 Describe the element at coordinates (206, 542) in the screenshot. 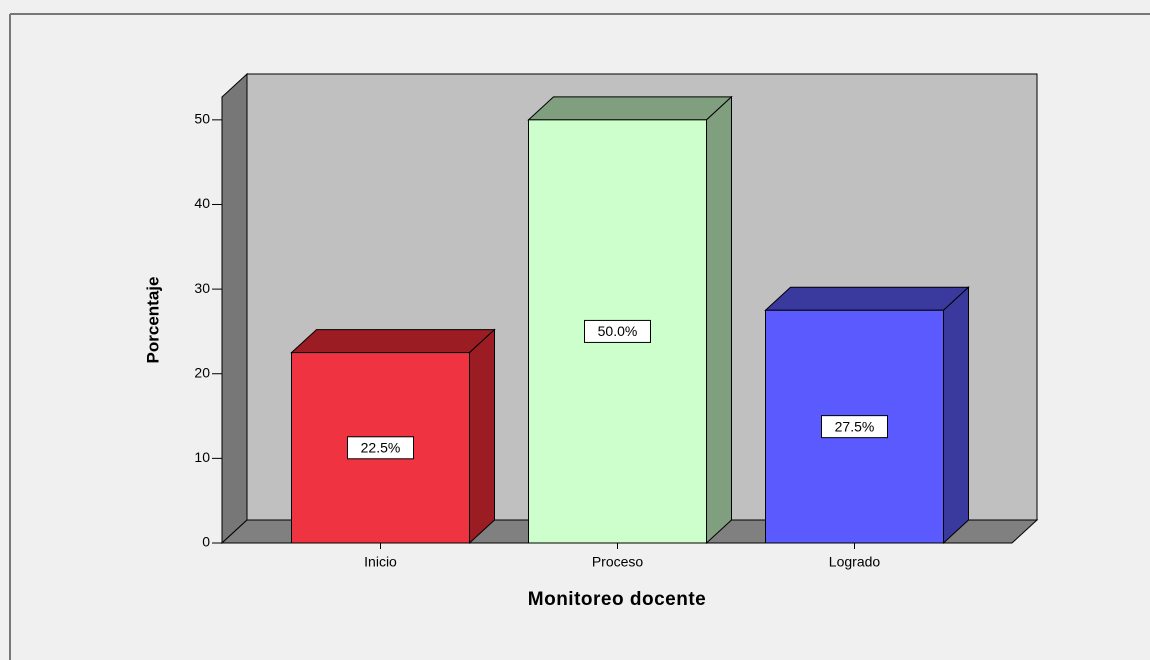

I see `y-tick-label: 0` at that location.